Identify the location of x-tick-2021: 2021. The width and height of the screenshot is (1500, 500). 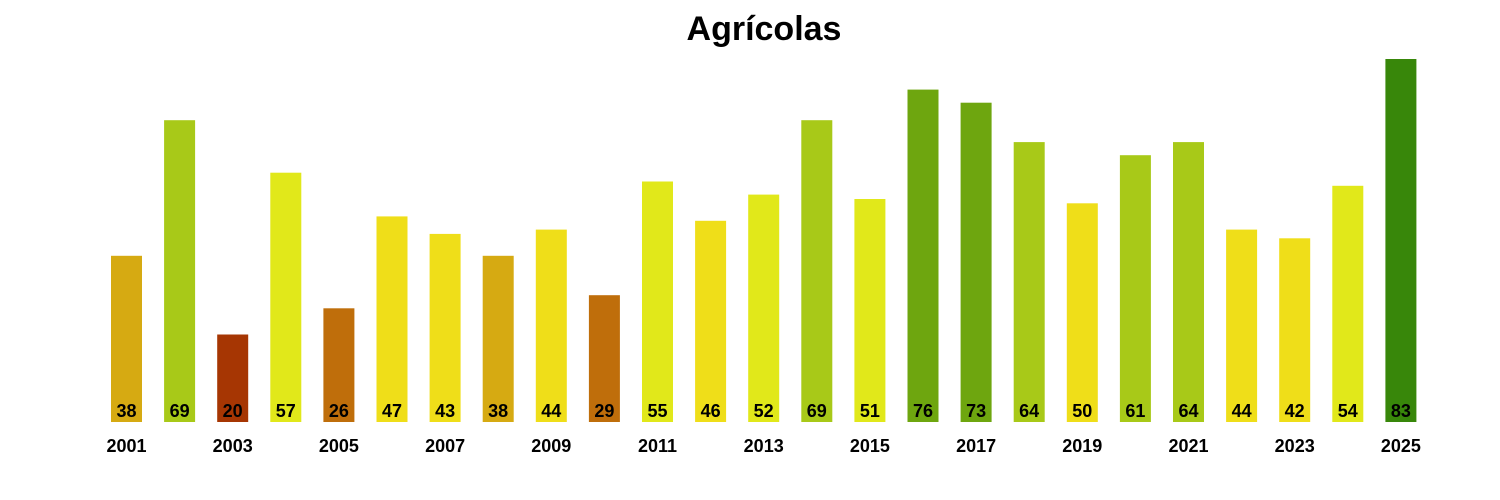
(1188, 446).